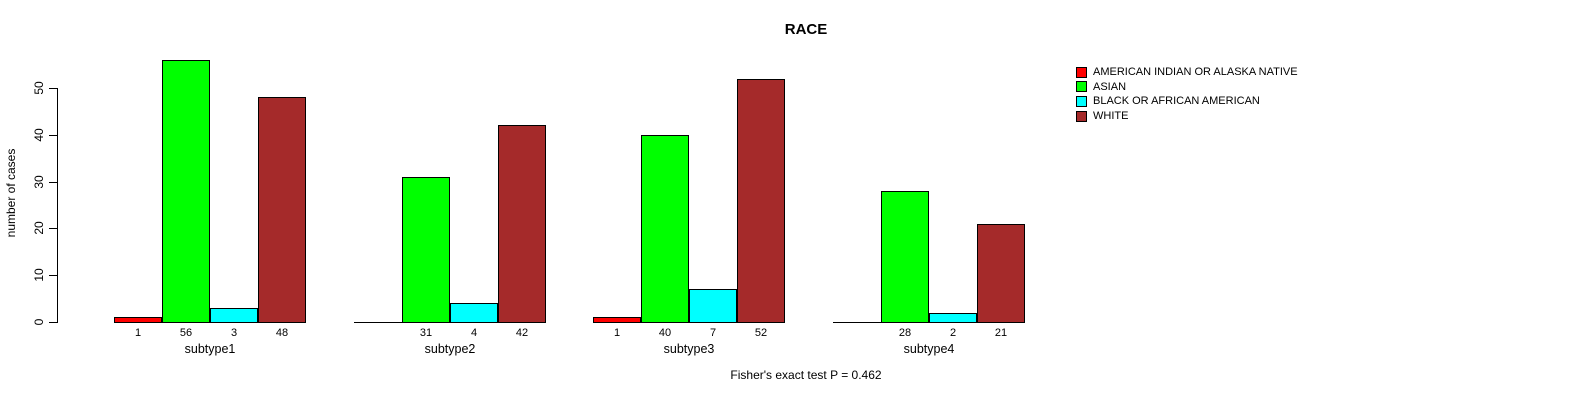 The image size is (1590, 400). What do you see at coordinates (474, 333) in the screenshot?
I see `bar-value-label: 4` at bounding box center [474, 333].